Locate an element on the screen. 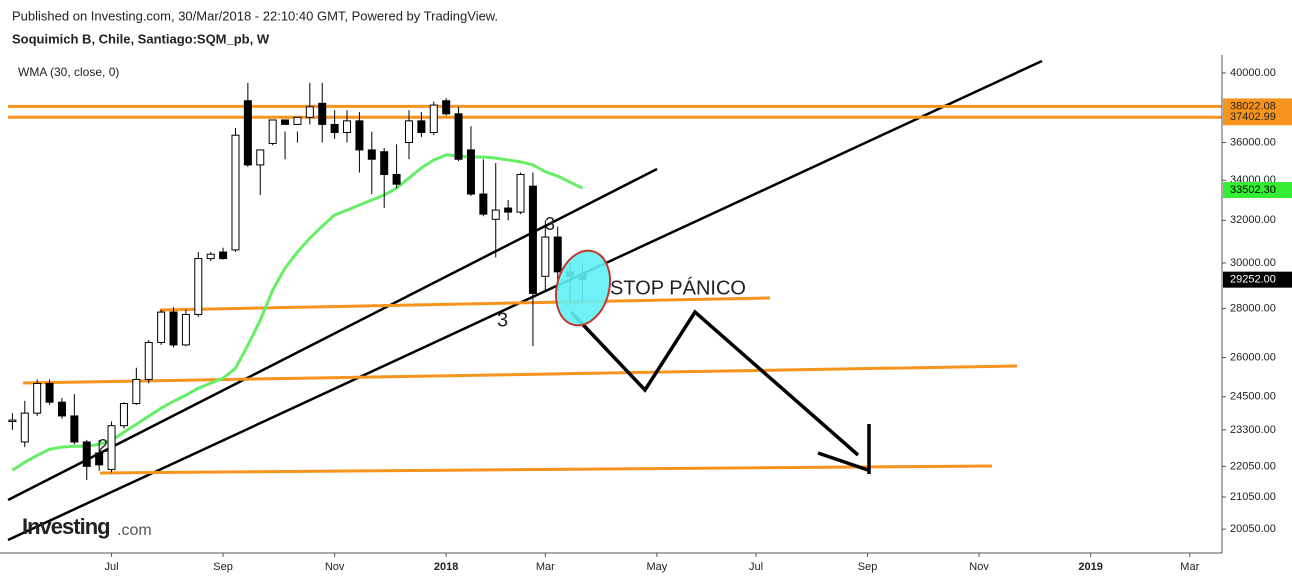  y-tick-label: 40000.00 is located at coordinates (1253, 73).